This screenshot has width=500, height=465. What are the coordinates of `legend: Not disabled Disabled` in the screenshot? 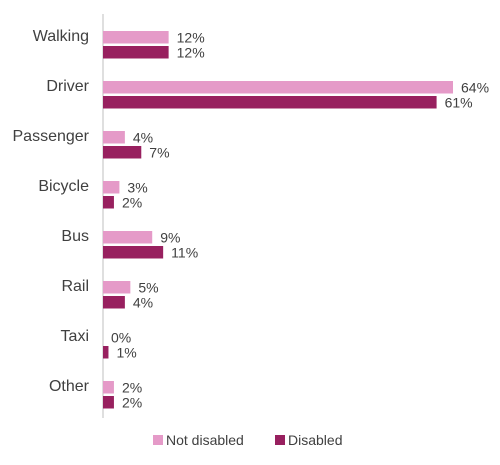 It's located at (247, 440).